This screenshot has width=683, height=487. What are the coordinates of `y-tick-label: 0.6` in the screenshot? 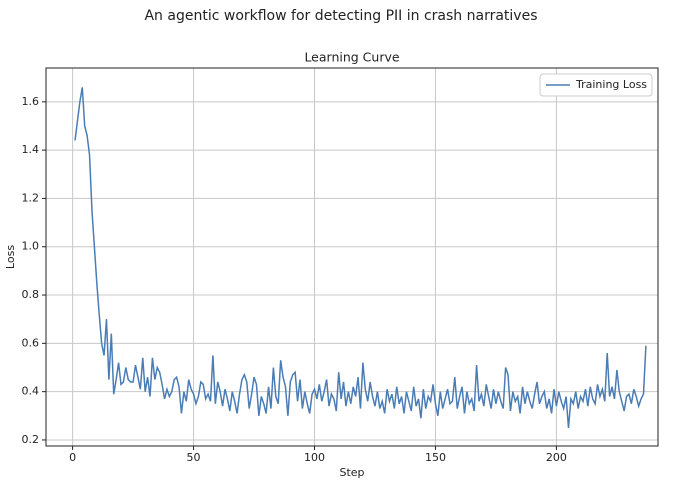 It's located at (31, 342).